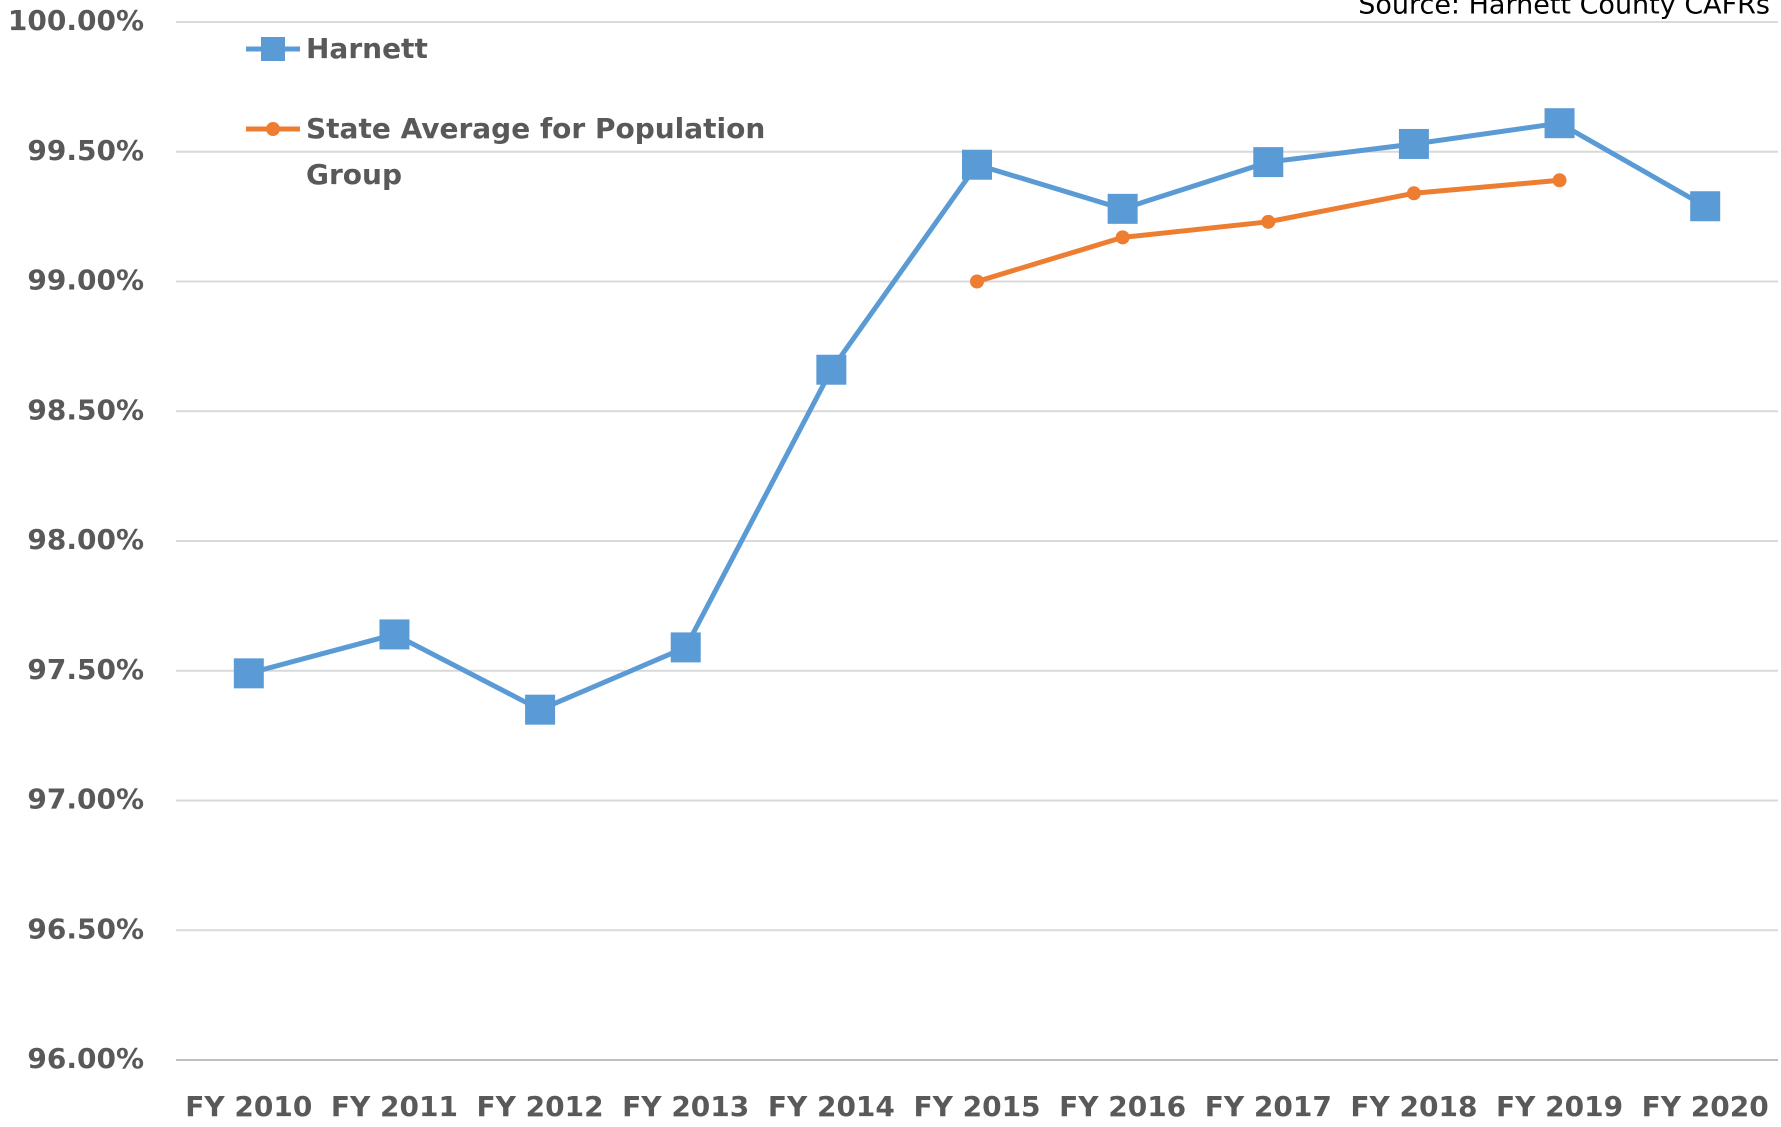  Describe the element at coordinates (85, 928) in the screenshot. I see `y-tick-label: 96.50%` at that location.